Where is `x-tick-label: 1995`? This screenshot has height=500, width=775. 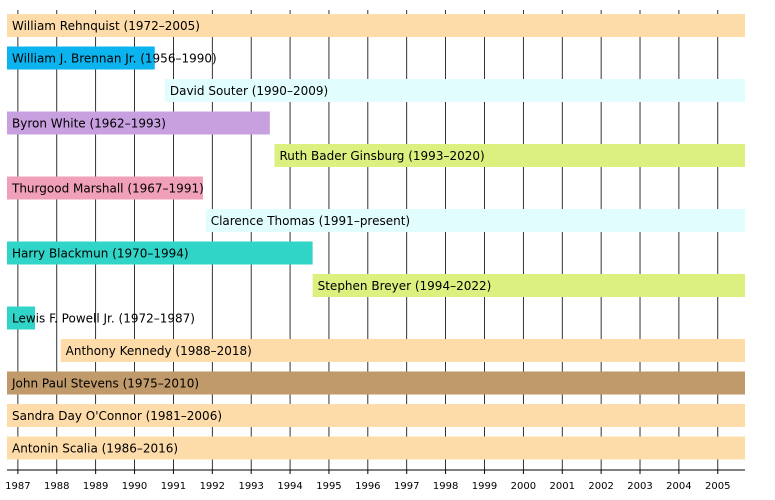 x-tick-label: 1995 is located at coordinates (328, 486).